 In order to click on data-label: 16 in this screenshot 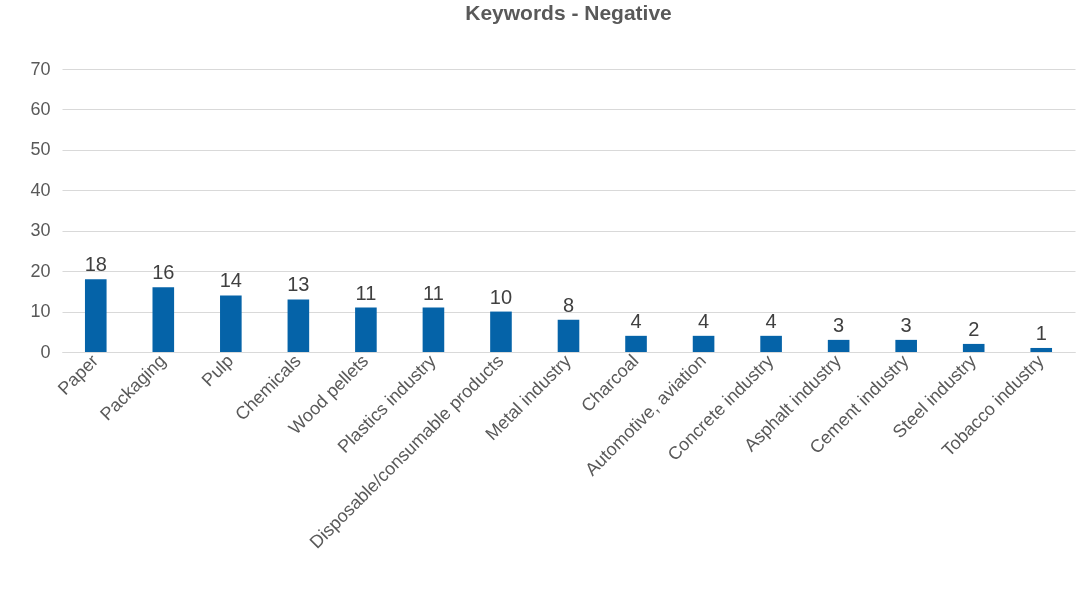, I will do `click(163, 272)`.